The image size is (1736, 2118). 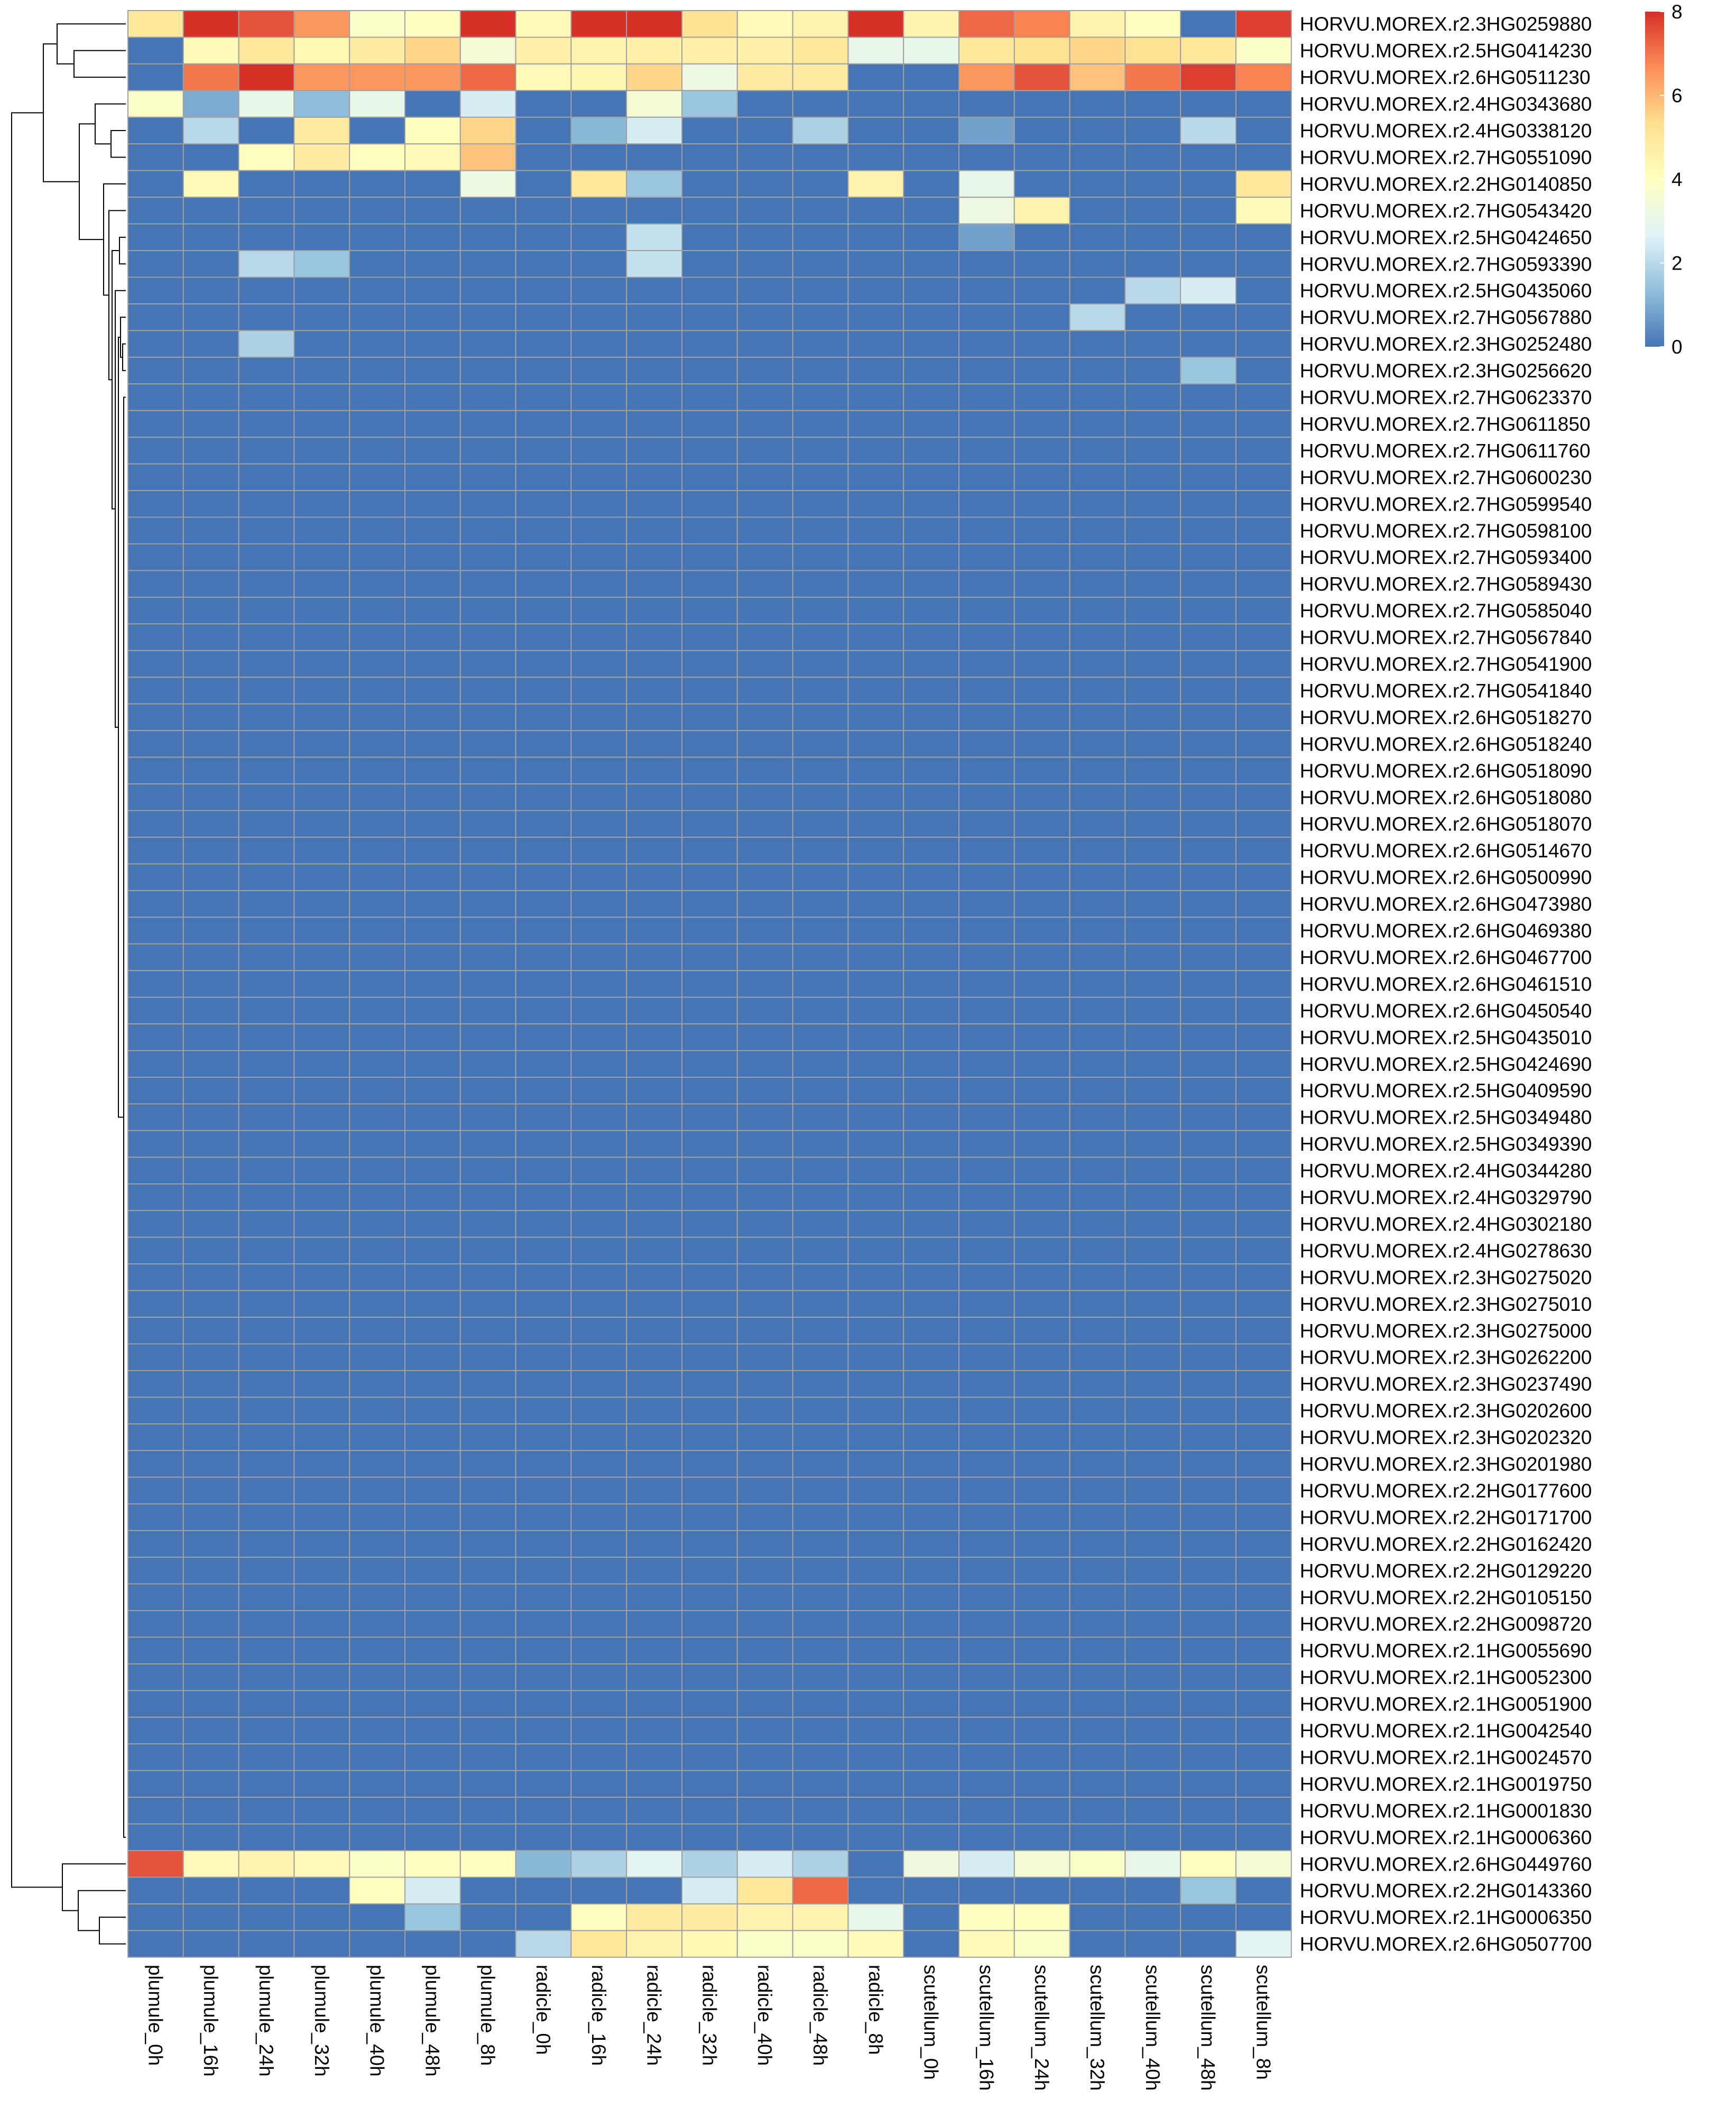 What do you see at coordinates (322, 2021) in the screenshot?
I see `column-label: plumule_32h` at bounding box center [322, 2021].